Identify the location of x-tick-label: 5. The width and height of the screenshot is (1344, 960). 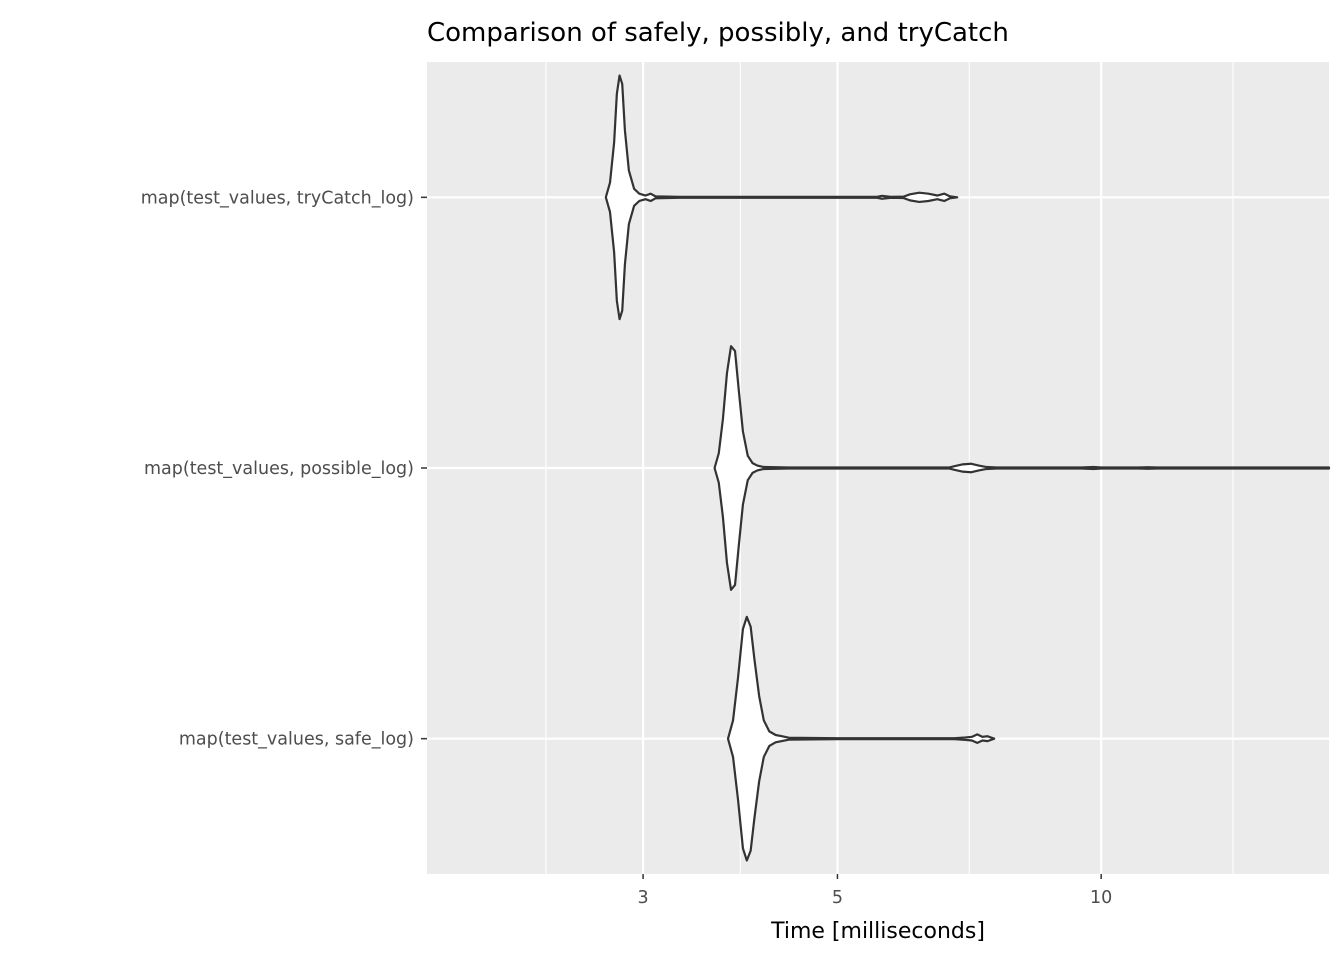
(837, 898).